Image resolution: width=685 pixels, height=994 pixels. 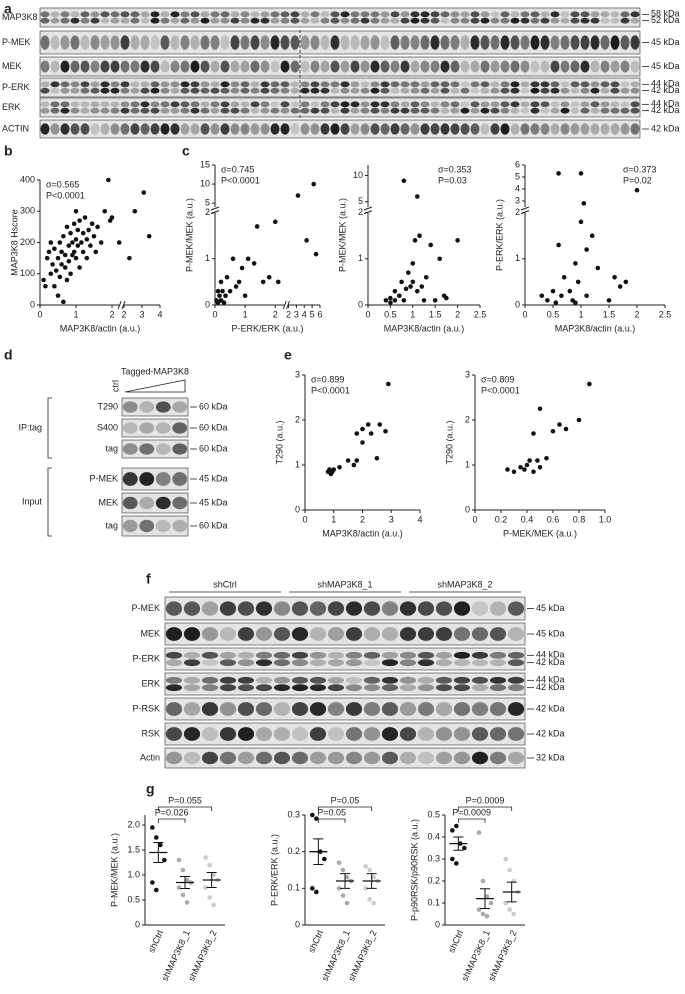 I want to click on bracket, so click(x=331, y=820).